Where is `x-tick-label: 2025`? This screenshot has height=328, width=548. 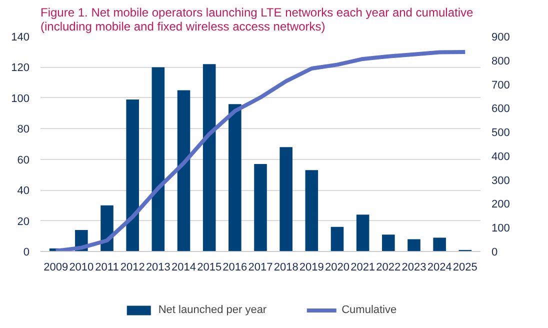
x-tick-label: 2025 is located at coordinates (465, 268).